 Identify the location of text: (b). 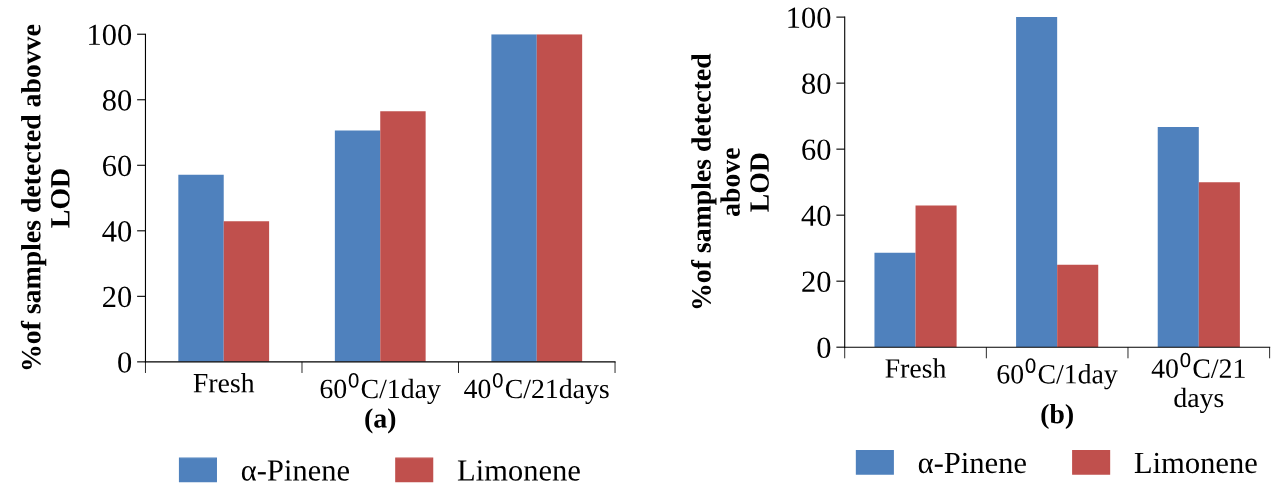
(1057, 416).